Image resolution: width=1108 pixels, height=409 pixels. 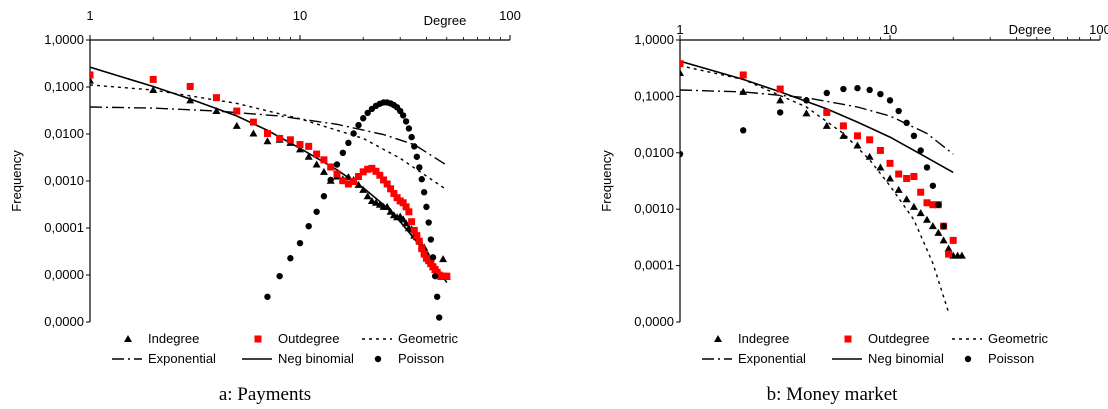 I want to click on x-tick-label: 1, so click(x=679, y=29).